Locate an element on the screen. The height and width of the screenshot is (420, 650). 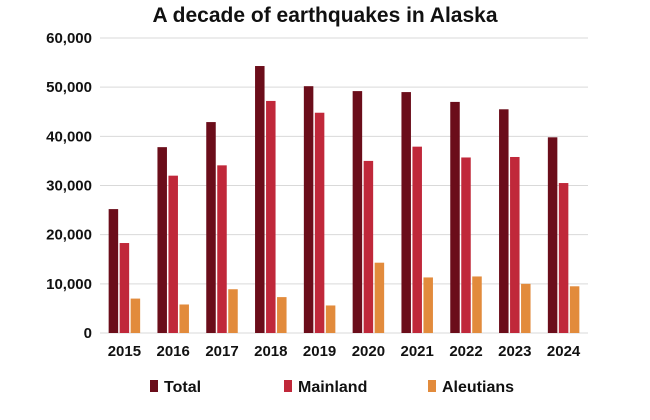
bar-total-2024 is located at coordinates (552, 235).